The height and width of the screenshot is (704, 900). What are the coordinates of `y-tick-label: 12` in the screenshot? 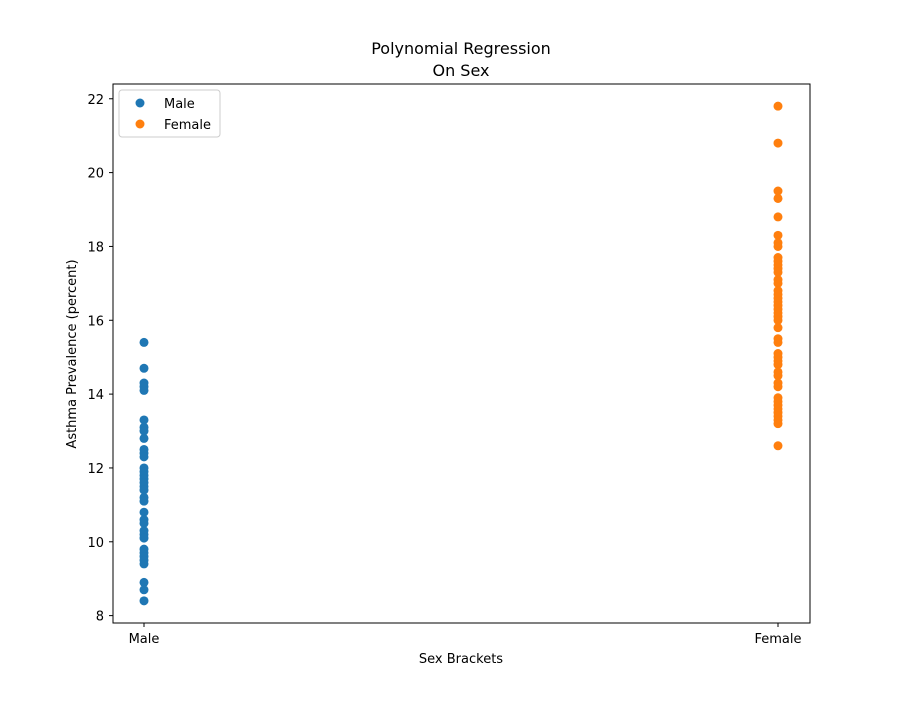 It's located at (95, 469).